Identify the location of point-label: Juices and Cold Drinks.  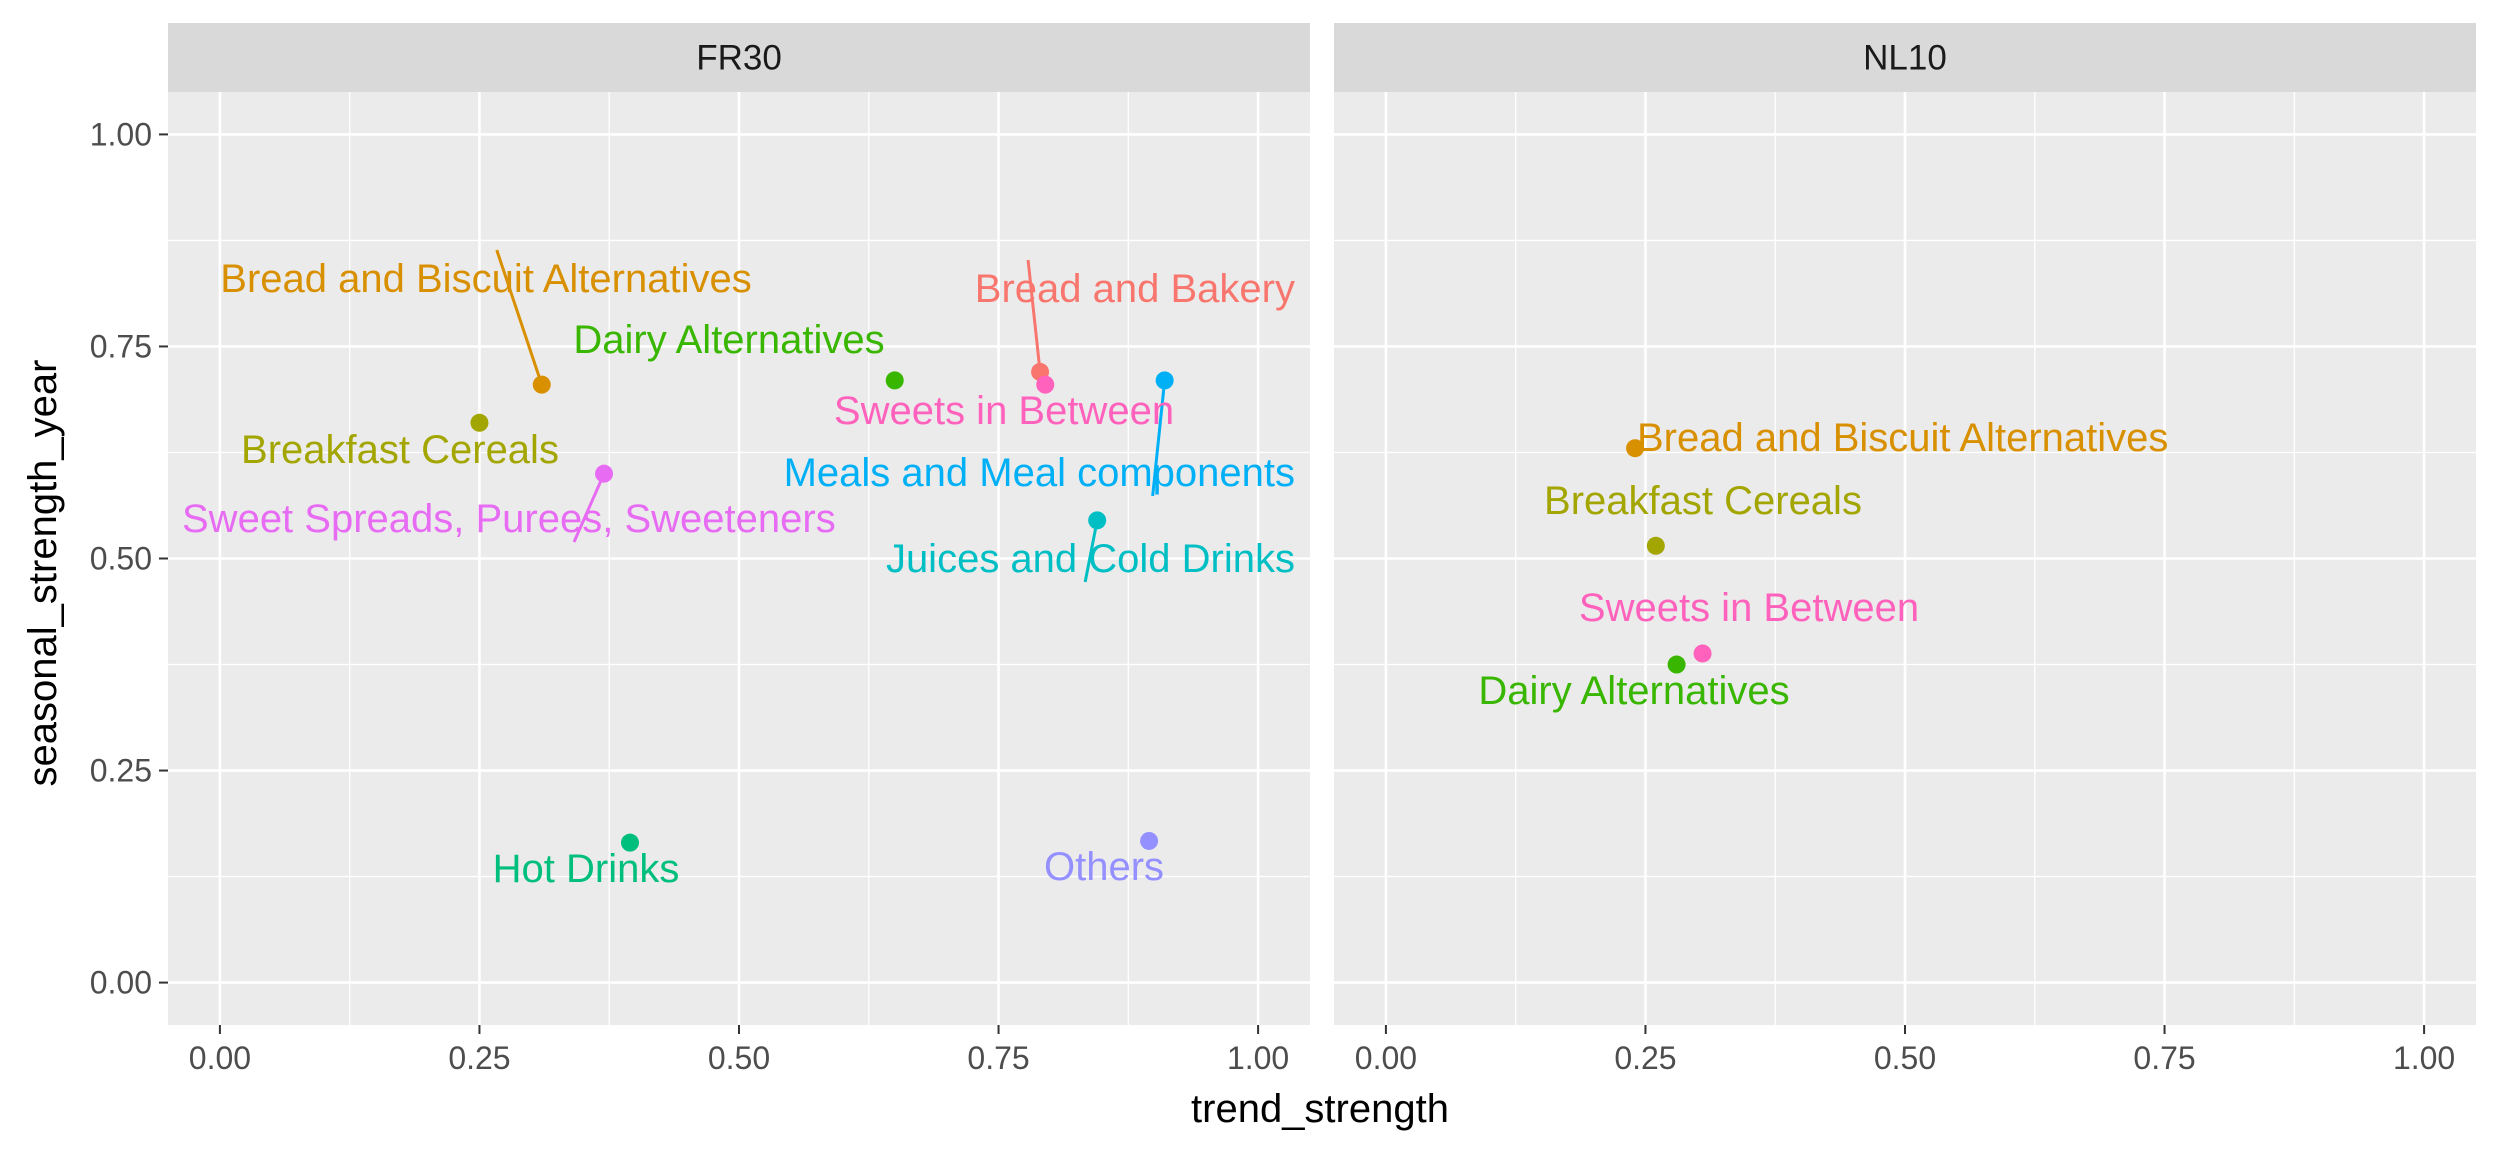
(1090, 559).